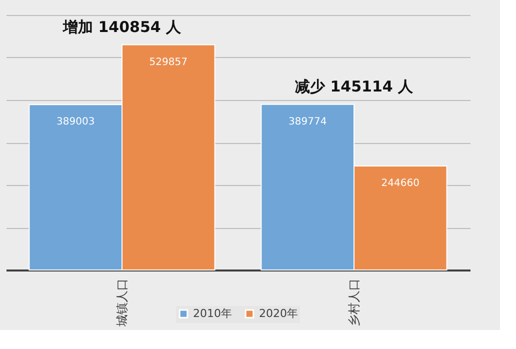 The height and width of the screenshot is (349, 516). What do you see at coordinates (400, 184) in the screenshot?
I see `data-label: 244660` at bounding box center [400, 184].